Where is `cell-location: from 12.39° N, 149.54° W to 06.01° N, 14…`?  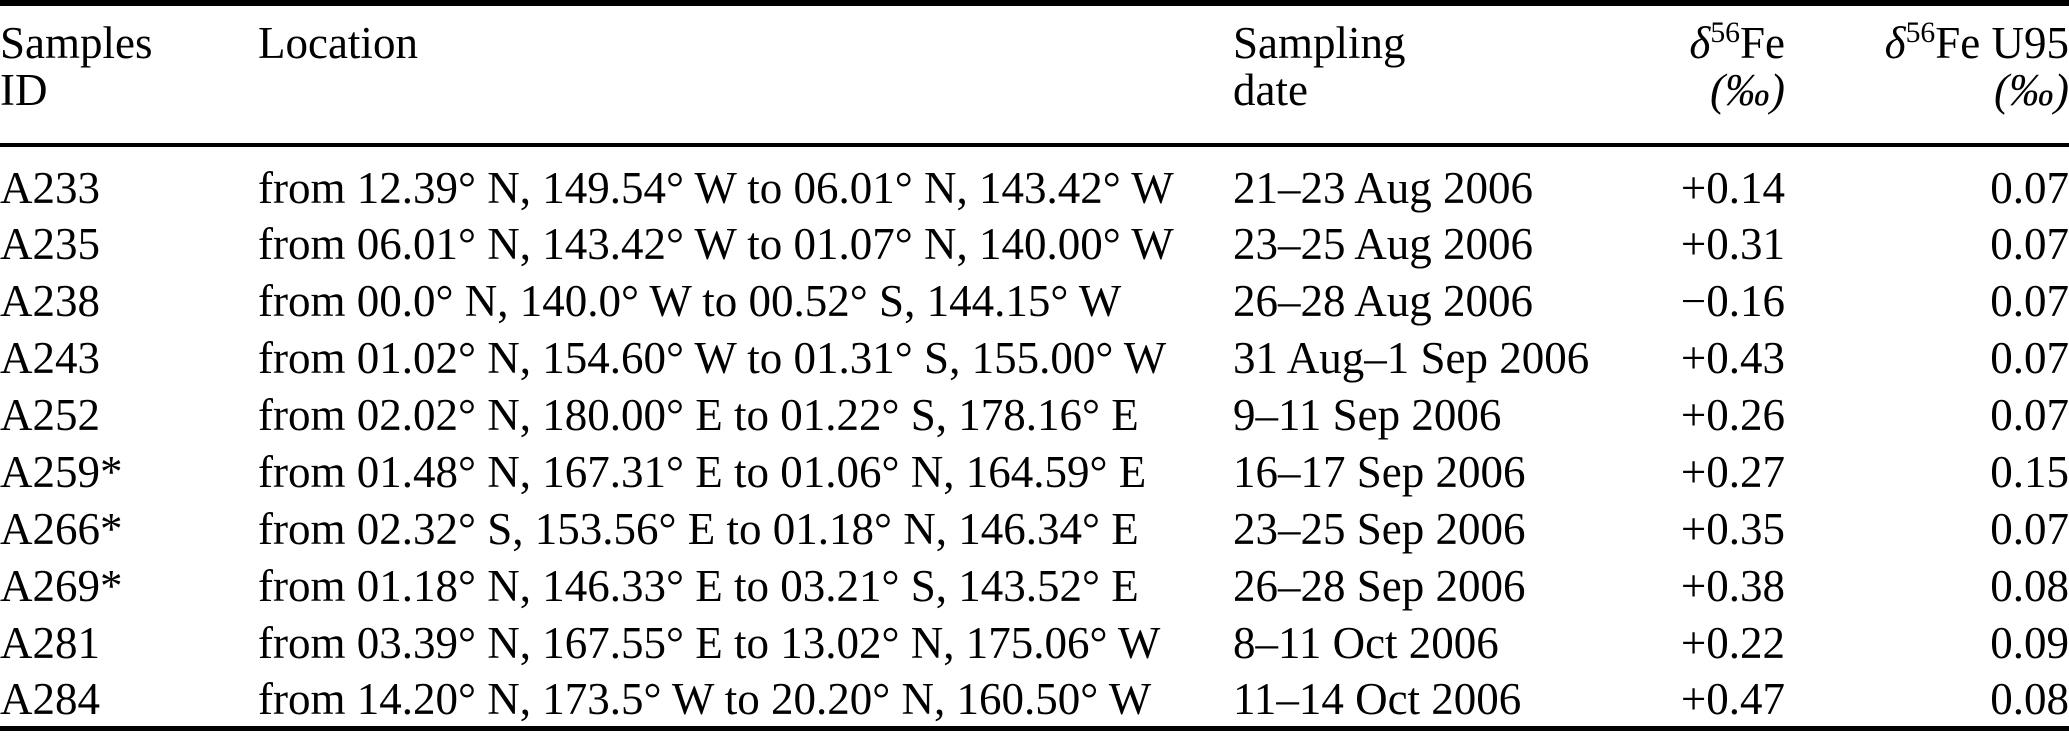 cell-location: from 12.39° N, 149.54° W to 06.01° N, 14… is located at coordinates (716, 188).